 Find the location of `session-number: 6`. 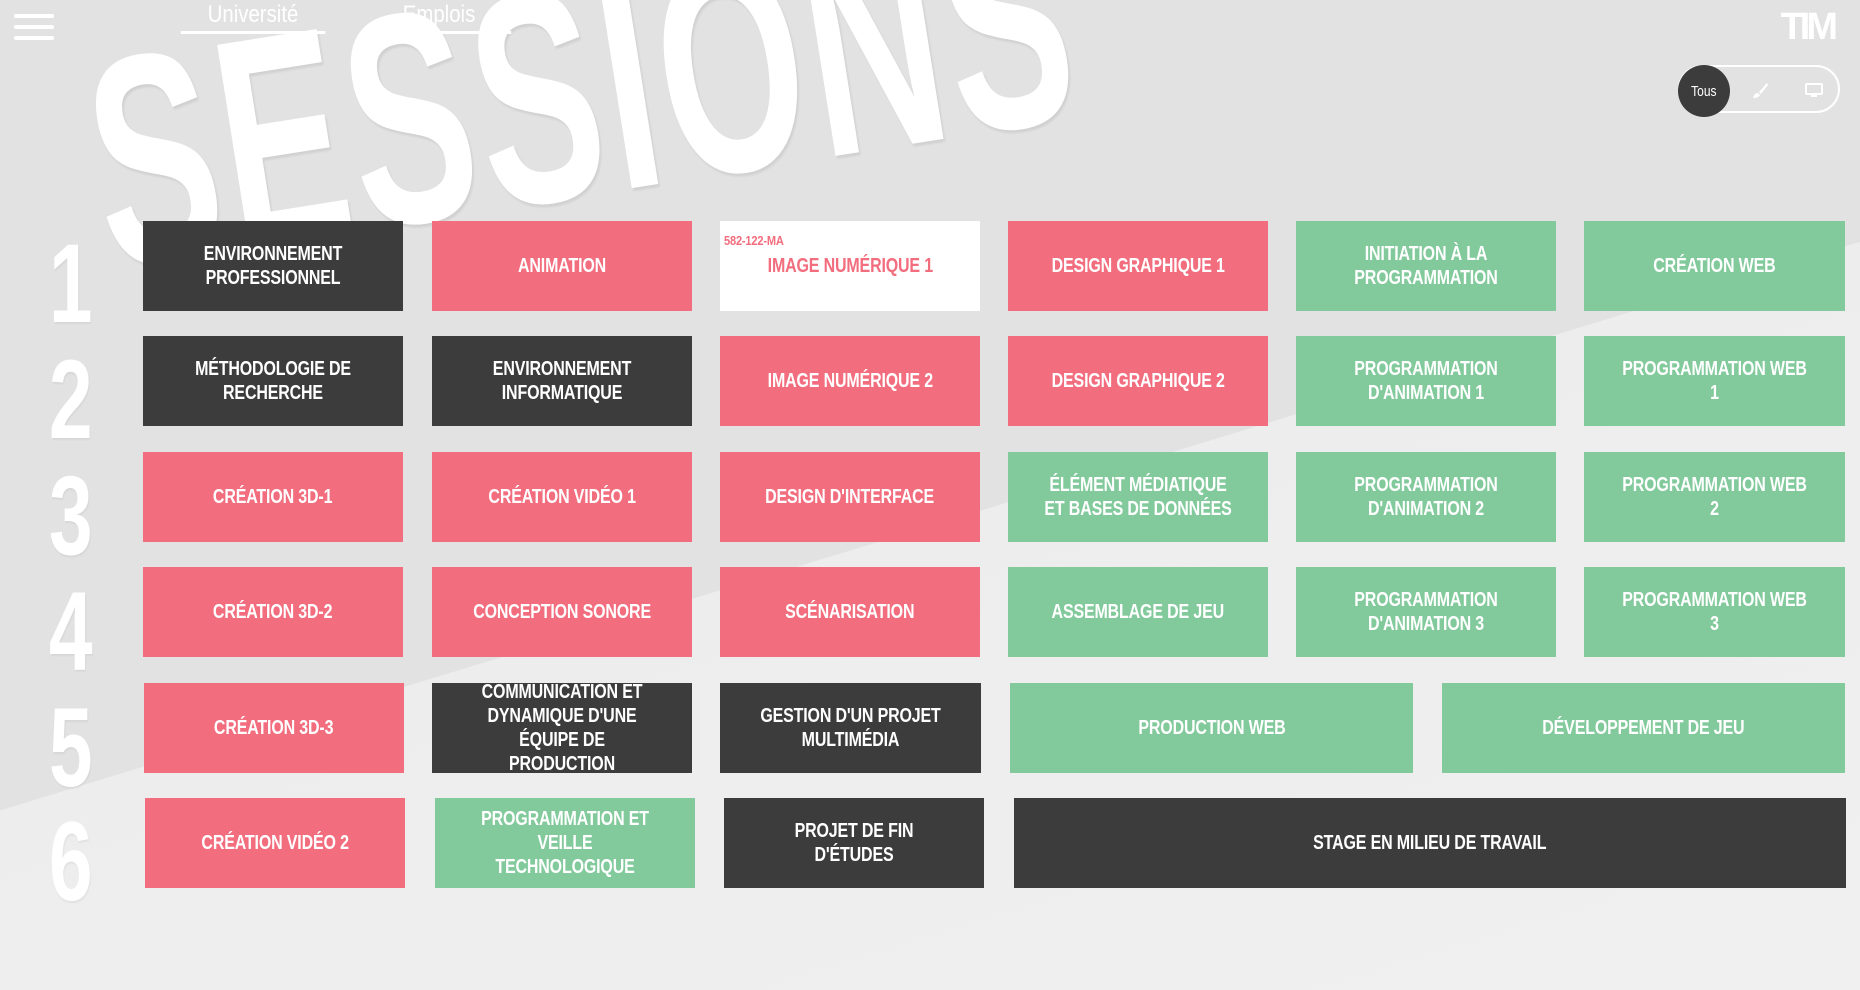

session-number: 6 is located at coordinates (71, 861).